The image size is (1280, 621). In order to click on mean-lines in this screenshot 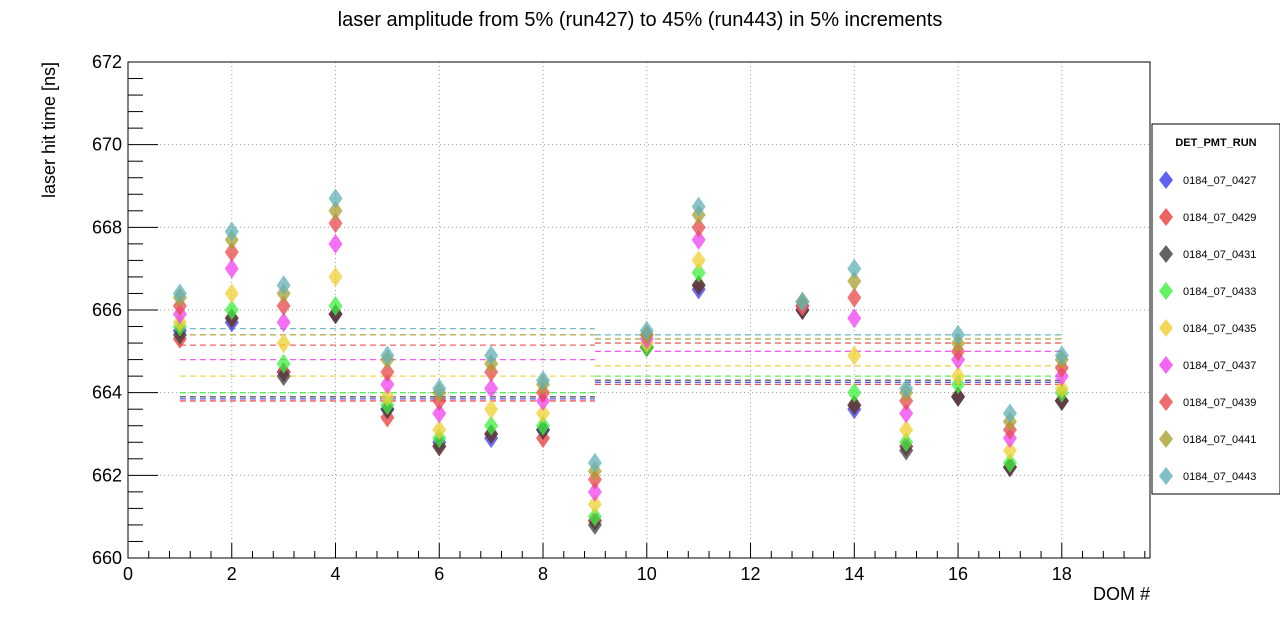, I will do `click(620, 364)`.